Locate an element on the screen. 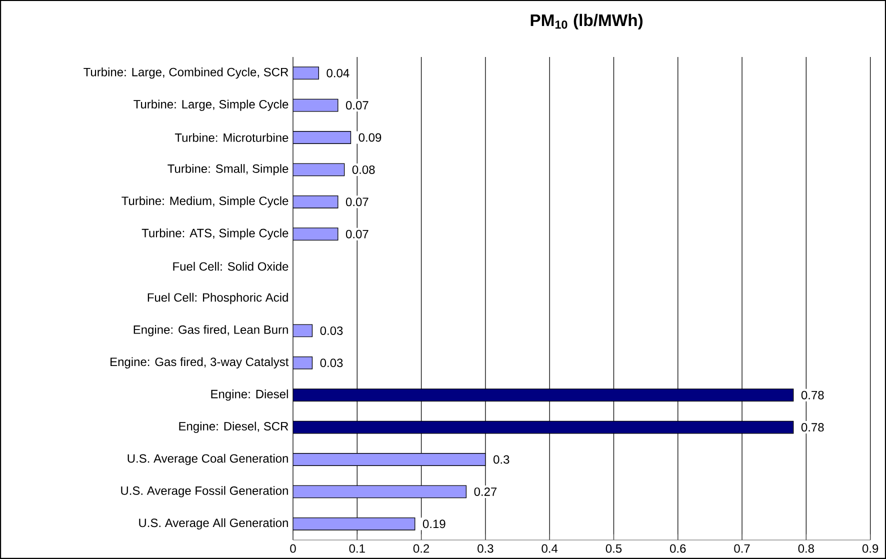  x-tick-label: 0 is located at coordinates (293, 548).